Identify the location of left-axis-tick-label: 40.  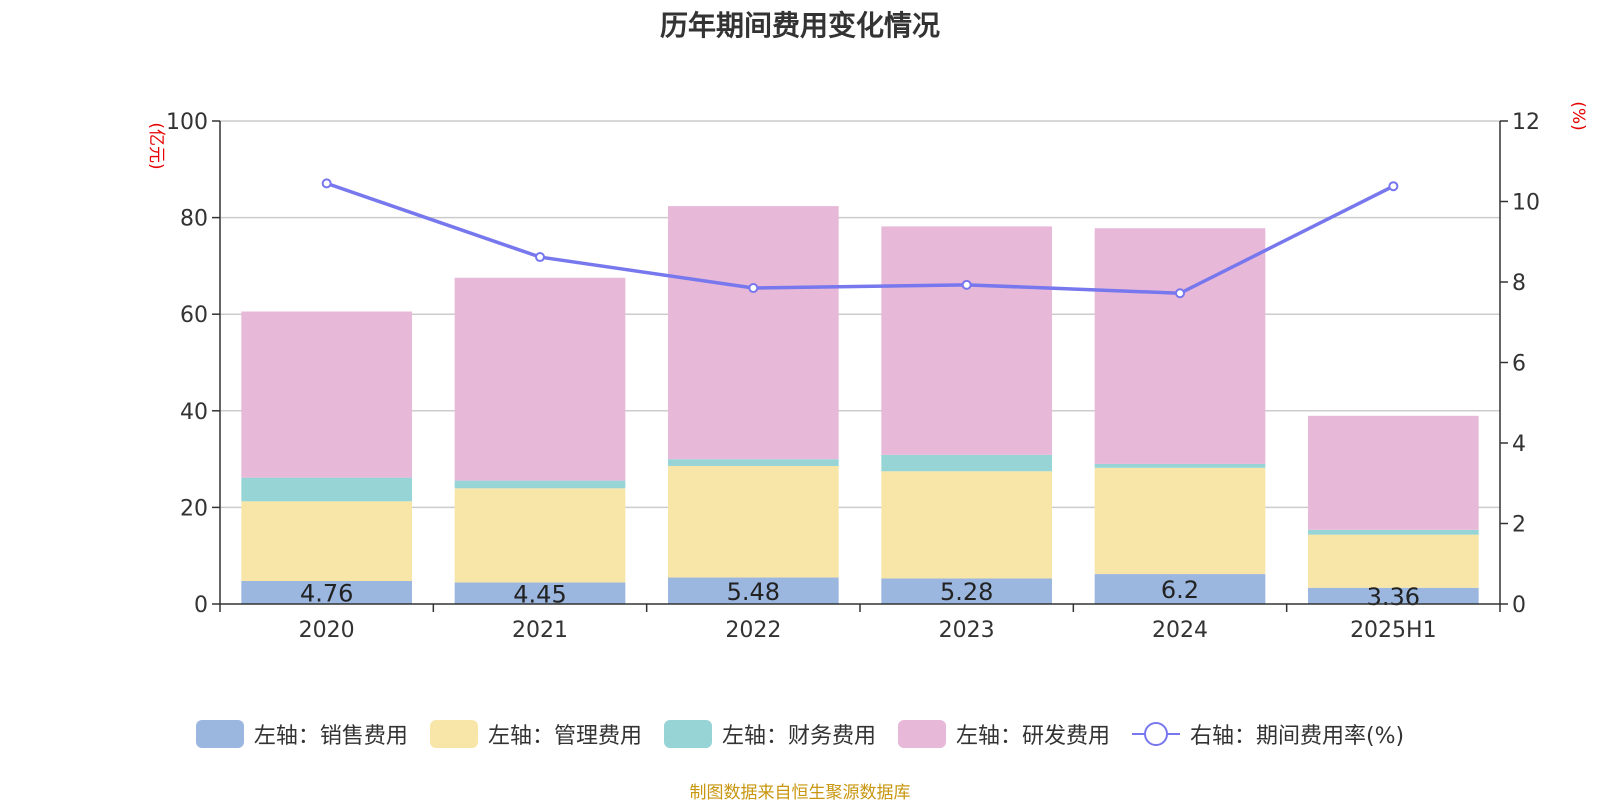
(194, 412).